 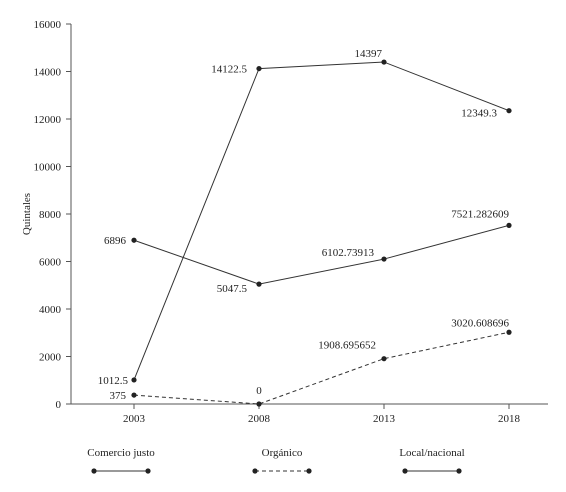 I want to click on y-axis-title: Quintales, so click(x=27, y=214).